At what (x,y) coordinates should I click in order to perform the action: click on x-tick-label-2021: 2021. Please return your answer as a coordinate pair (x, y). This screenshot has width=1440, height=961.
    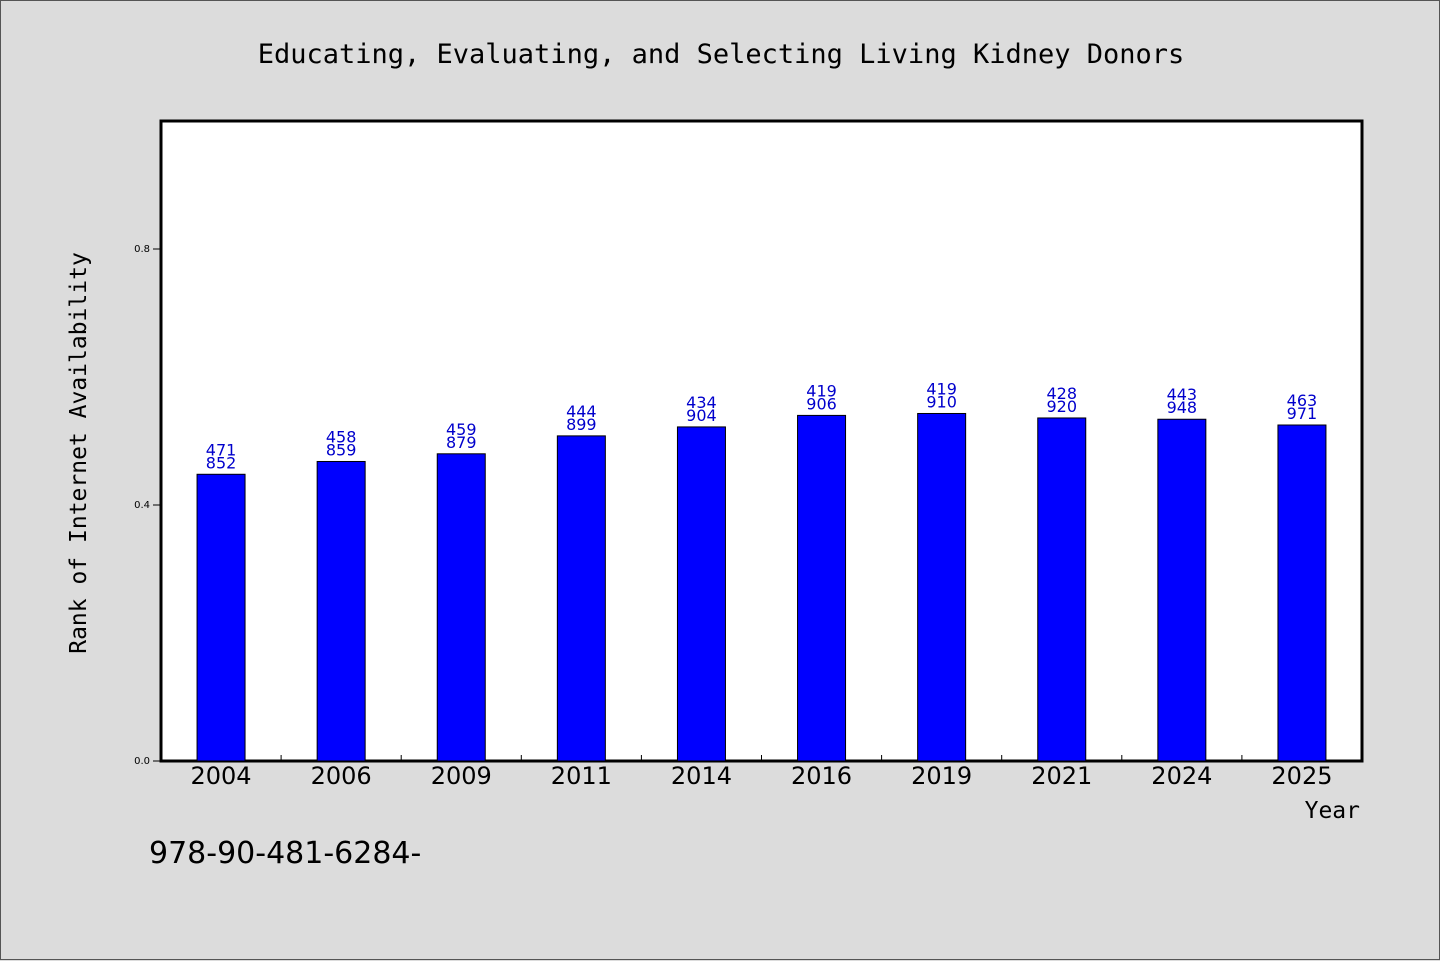
    Looking at the image, I should click on (1061, 776).